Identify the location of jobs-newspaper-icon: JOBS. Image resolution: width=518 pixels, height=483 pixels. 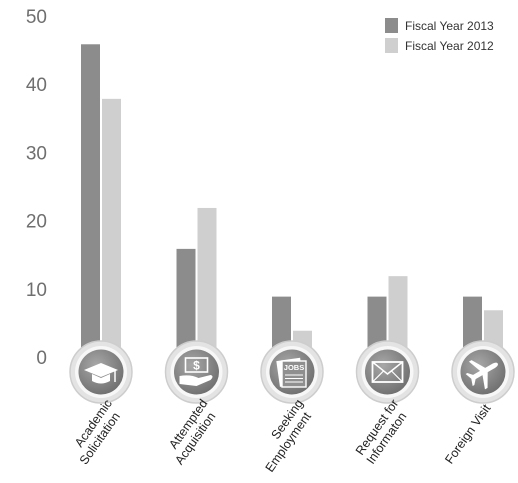
(292, 372).